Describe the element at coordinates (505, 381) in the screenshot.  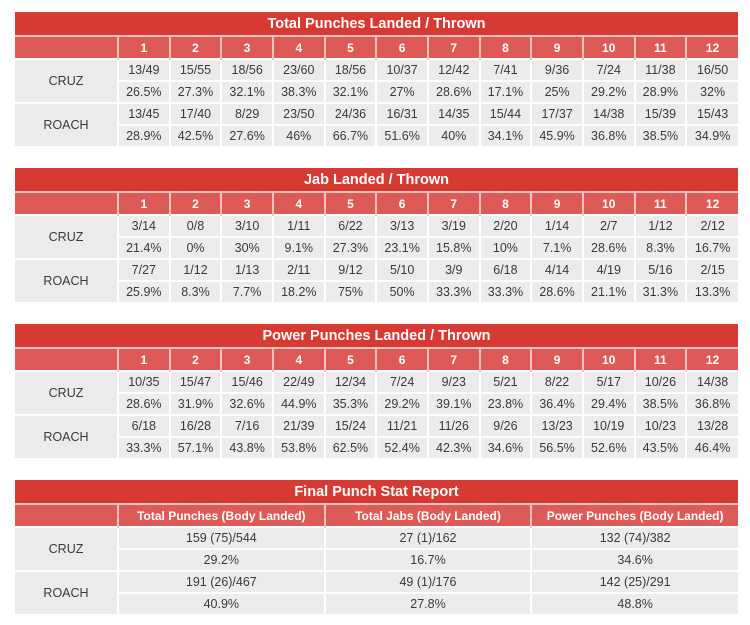
I see `landed-thrown-cell: 5/21` at that location.